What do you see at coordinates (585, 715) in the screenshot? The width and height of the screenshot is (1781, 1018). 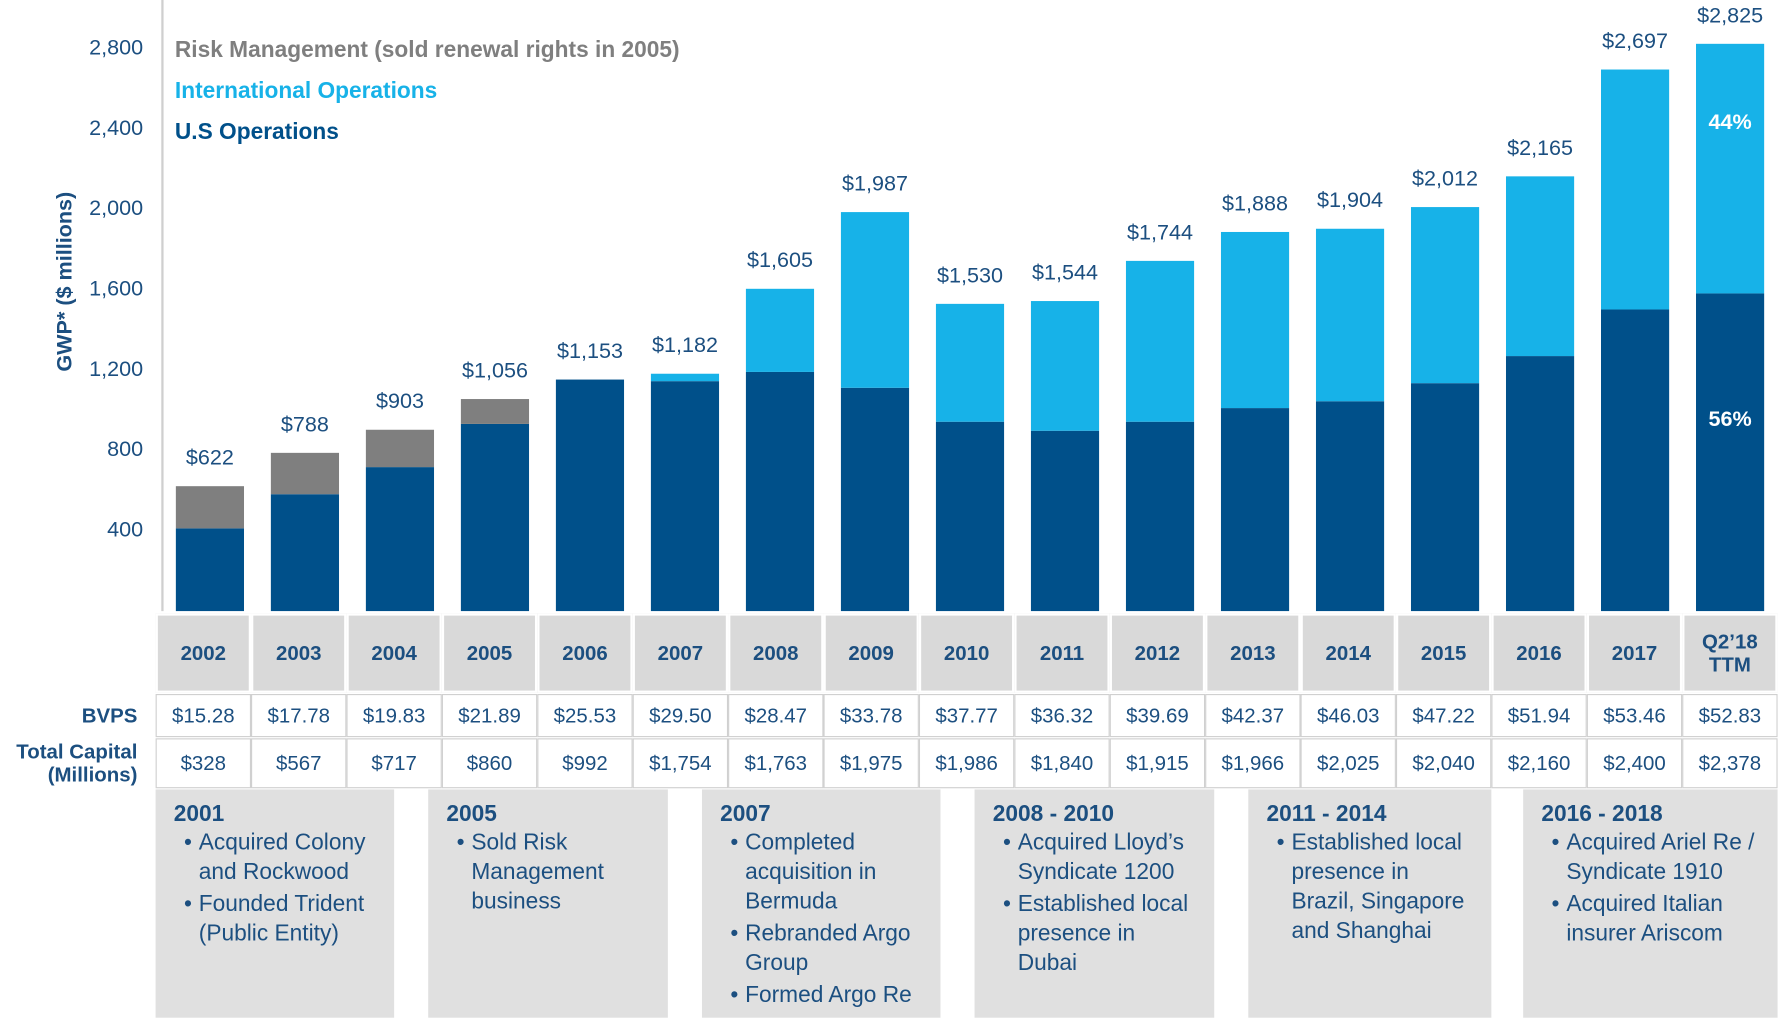 I see `table-cell: $25.53` at bounding box center [585, 715].